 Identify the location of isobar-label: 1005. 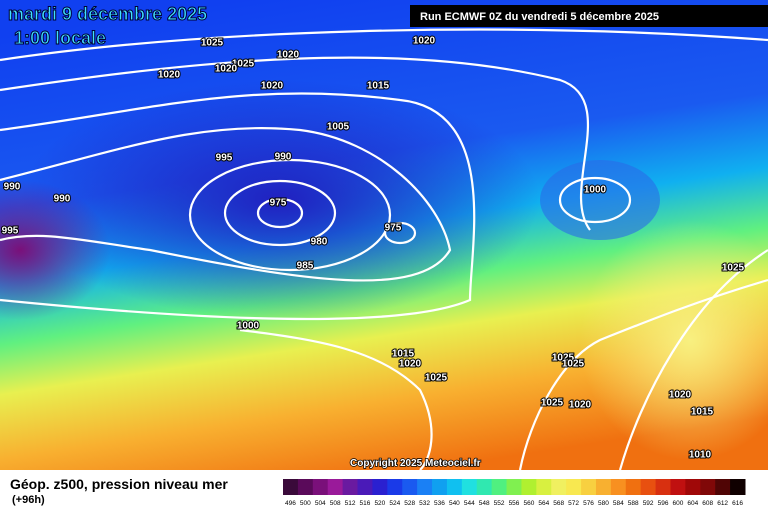
(338, 127).